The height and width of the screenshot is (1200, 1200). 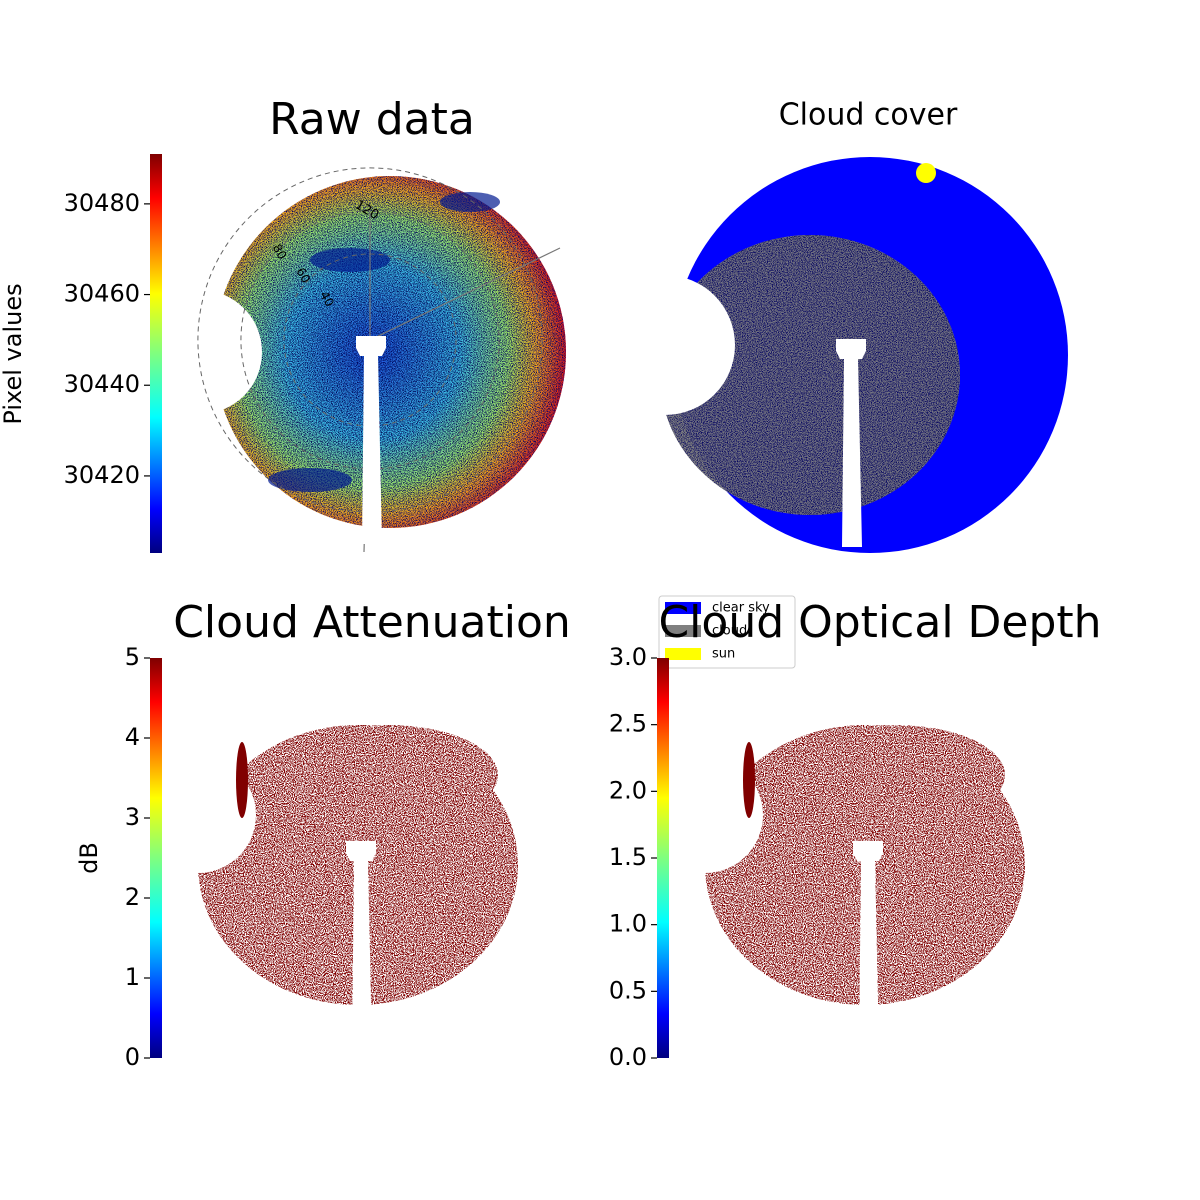 I want to click on polar-grid-ring, so click(x=370, y=340).